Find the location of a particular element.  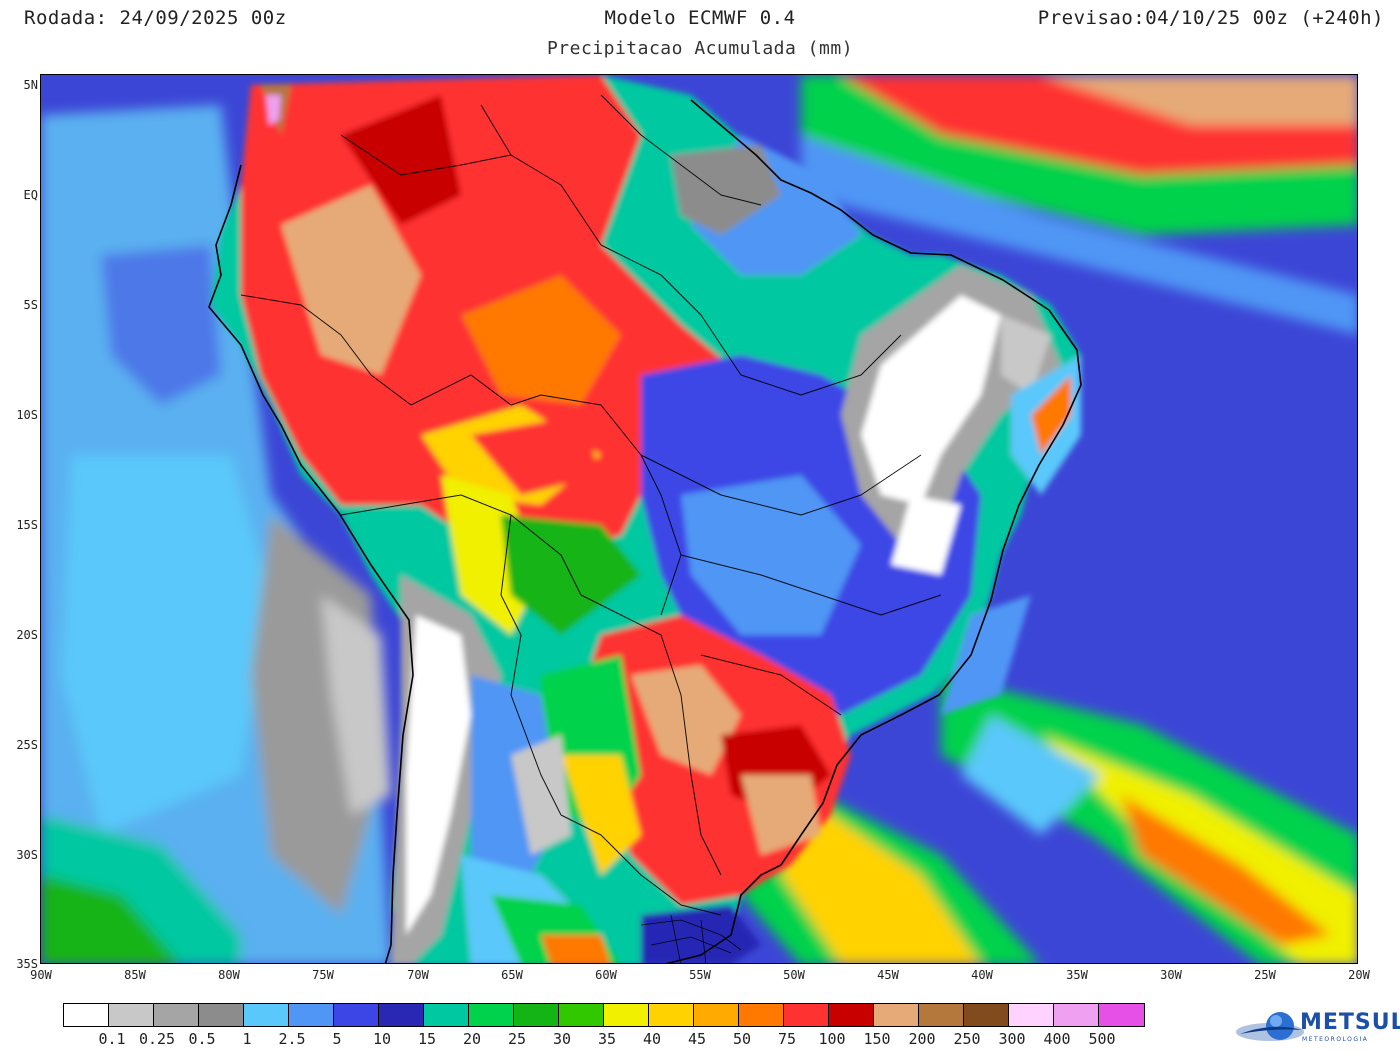

colorbar-label: 100 is located at coordinates (832, 1039).